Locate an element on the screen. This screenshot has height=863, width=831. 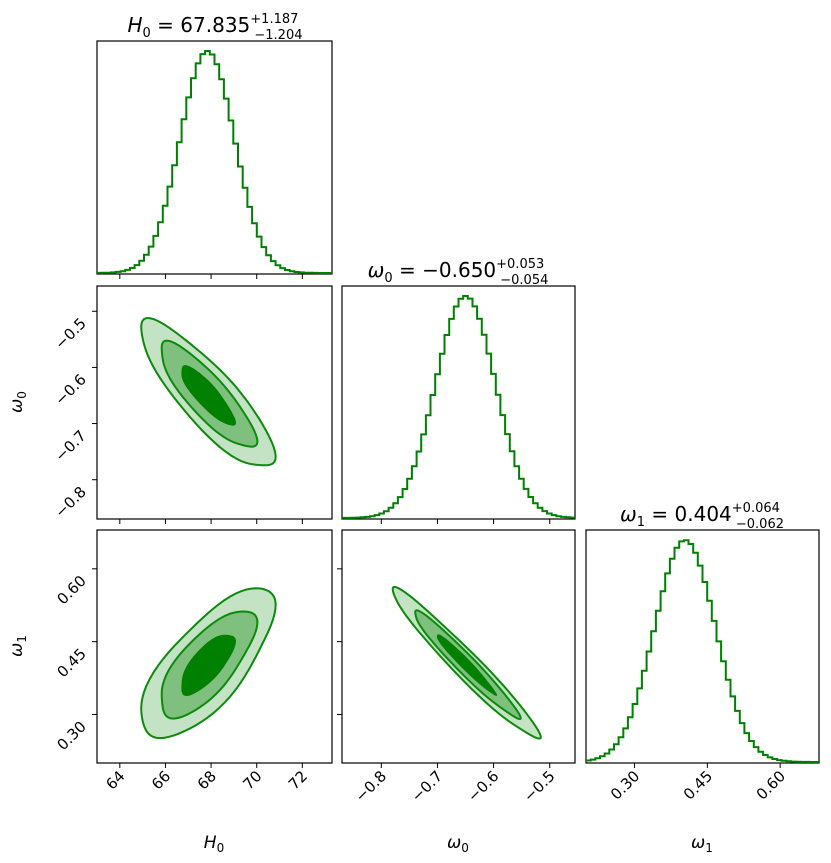
contour-outer-line-H0_w1 is located at coordinates (208, 663).